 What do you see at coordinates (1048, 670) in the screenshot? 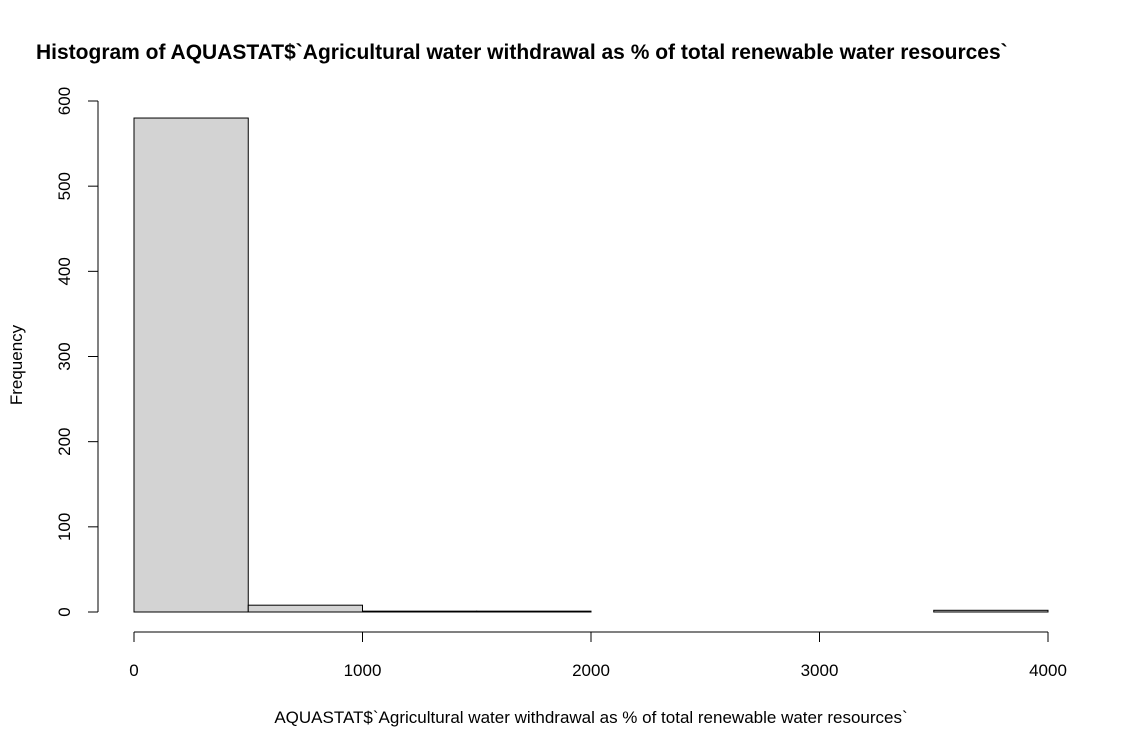
I see `x-tick-label: 4000` at bounding box center [1048, 670].